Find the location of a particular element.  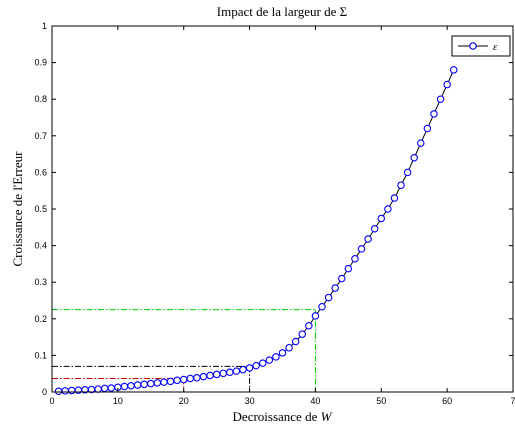

x-tick-label: 7 is located at coordinates (512, 401).